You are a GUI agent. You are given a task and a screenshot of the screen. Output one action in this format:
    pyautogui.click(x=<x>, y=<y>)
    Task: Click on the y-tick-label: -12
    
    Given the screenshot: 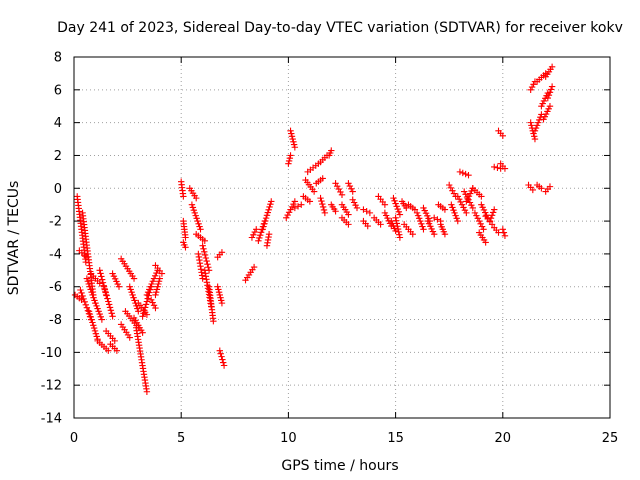 What is the action you would take?
    pyautogui.click(x=51, y=386)
    